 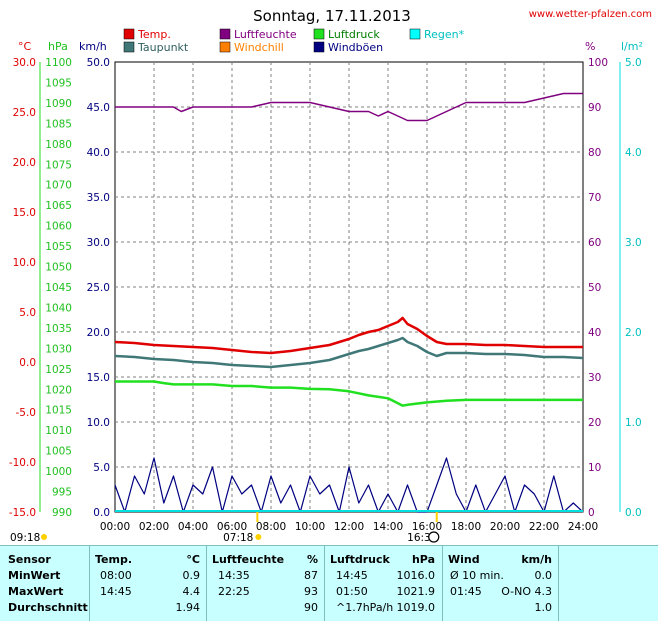 What do you see at coordinates (58, 165) in the screenshot?
I see `tick-pressure: 1075` at bounding box center [58, 165].